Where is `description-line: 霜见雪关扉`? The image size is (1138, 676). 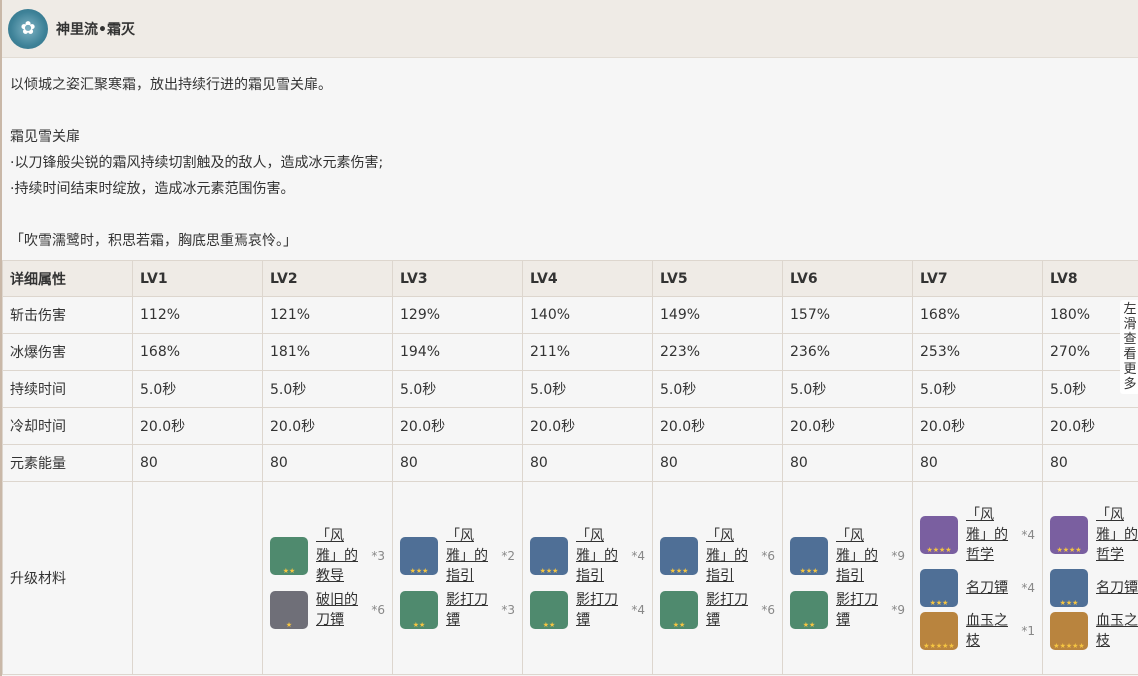
description-line: 霜见雪关扉 is located at coordinates (45, 137).